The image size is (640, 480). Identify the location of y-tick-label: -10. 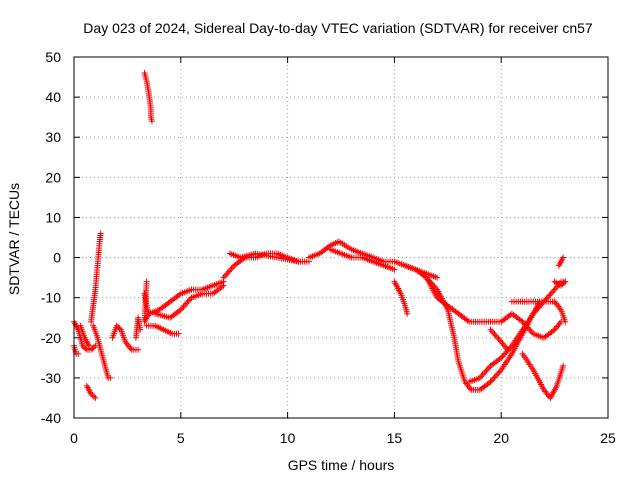
(51, 298).